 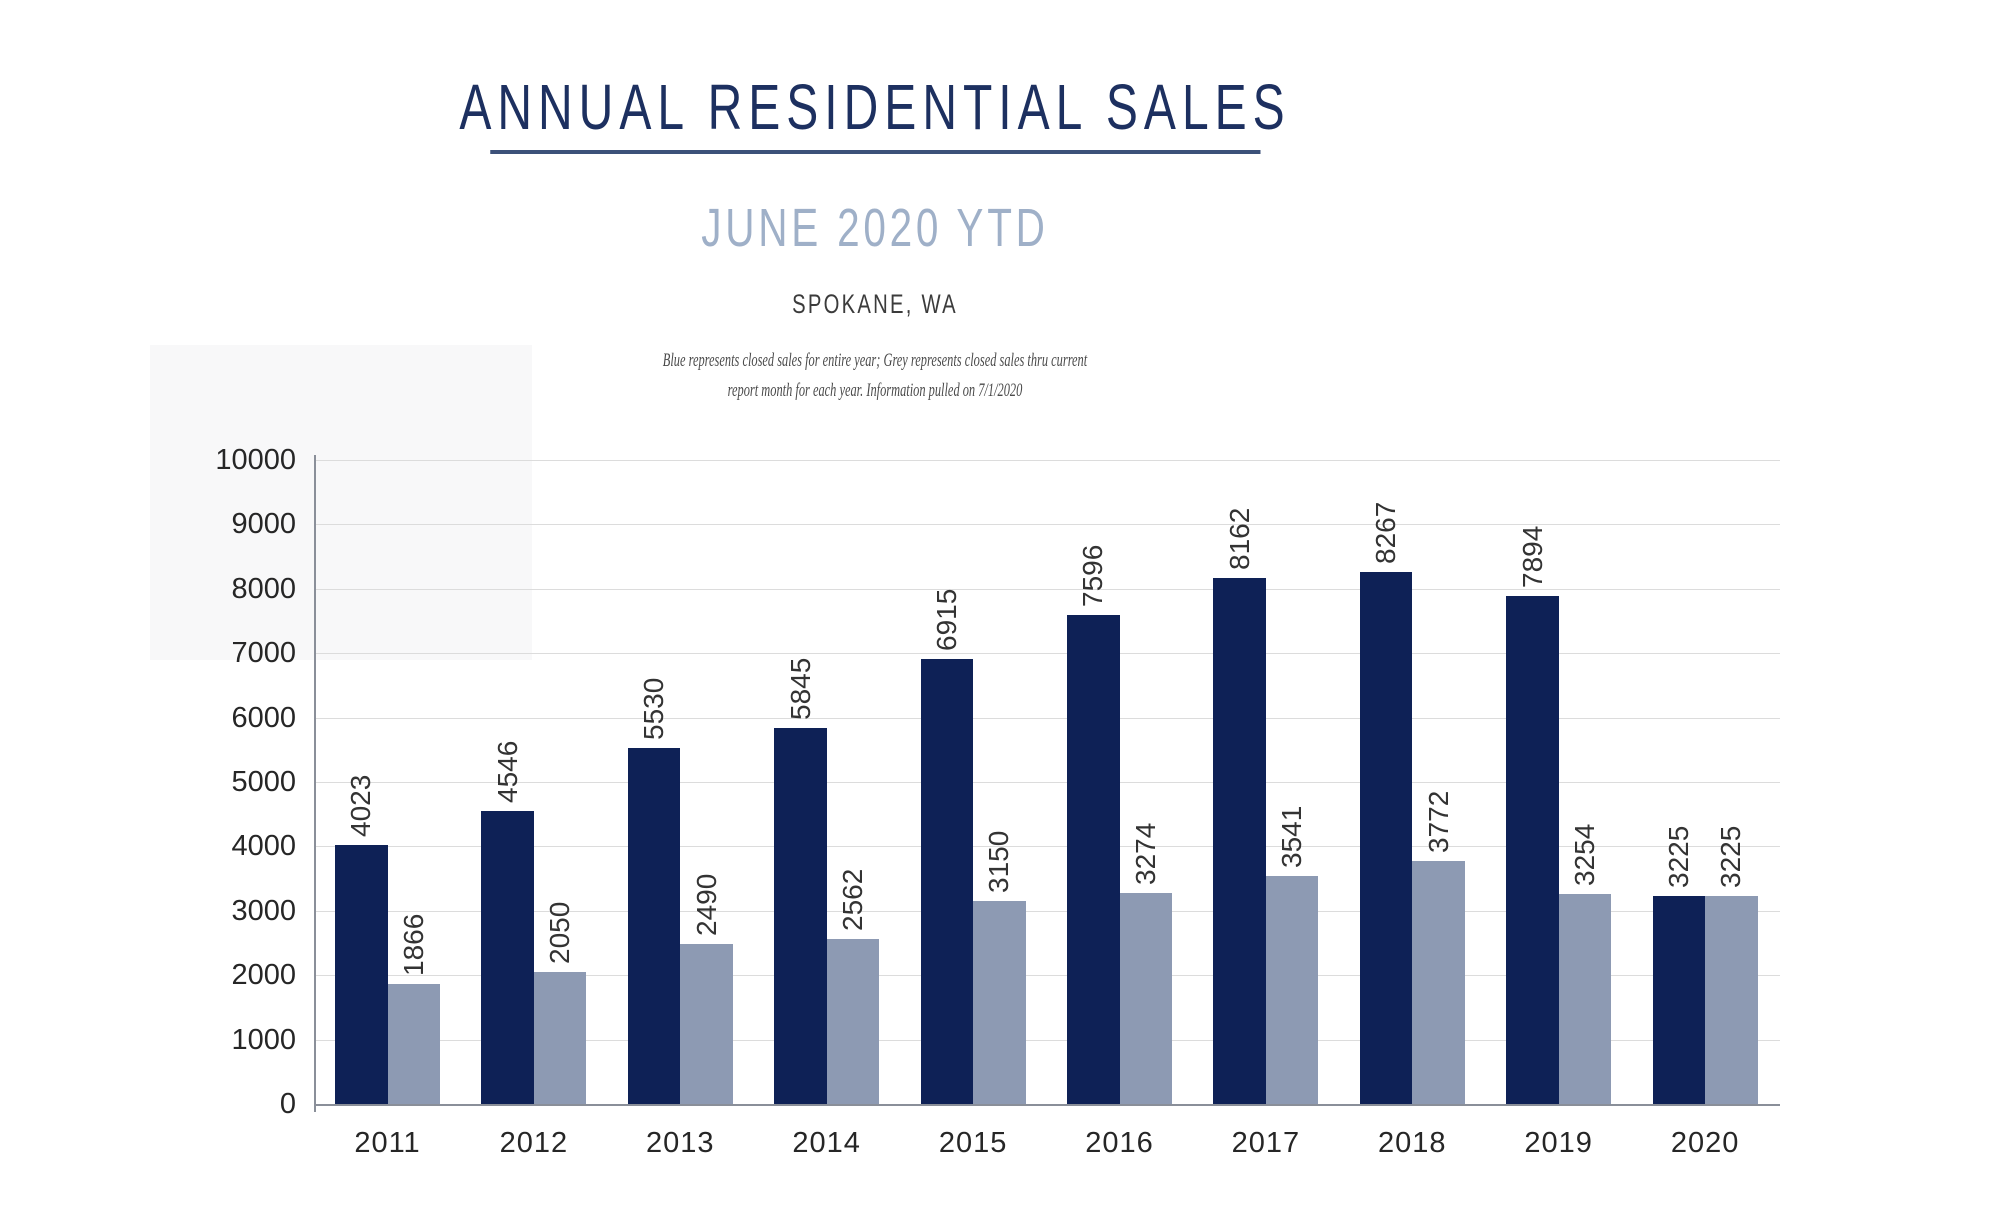 I want to click on x-axis-tick-2015: 2015, so click(x=973, y=1143).